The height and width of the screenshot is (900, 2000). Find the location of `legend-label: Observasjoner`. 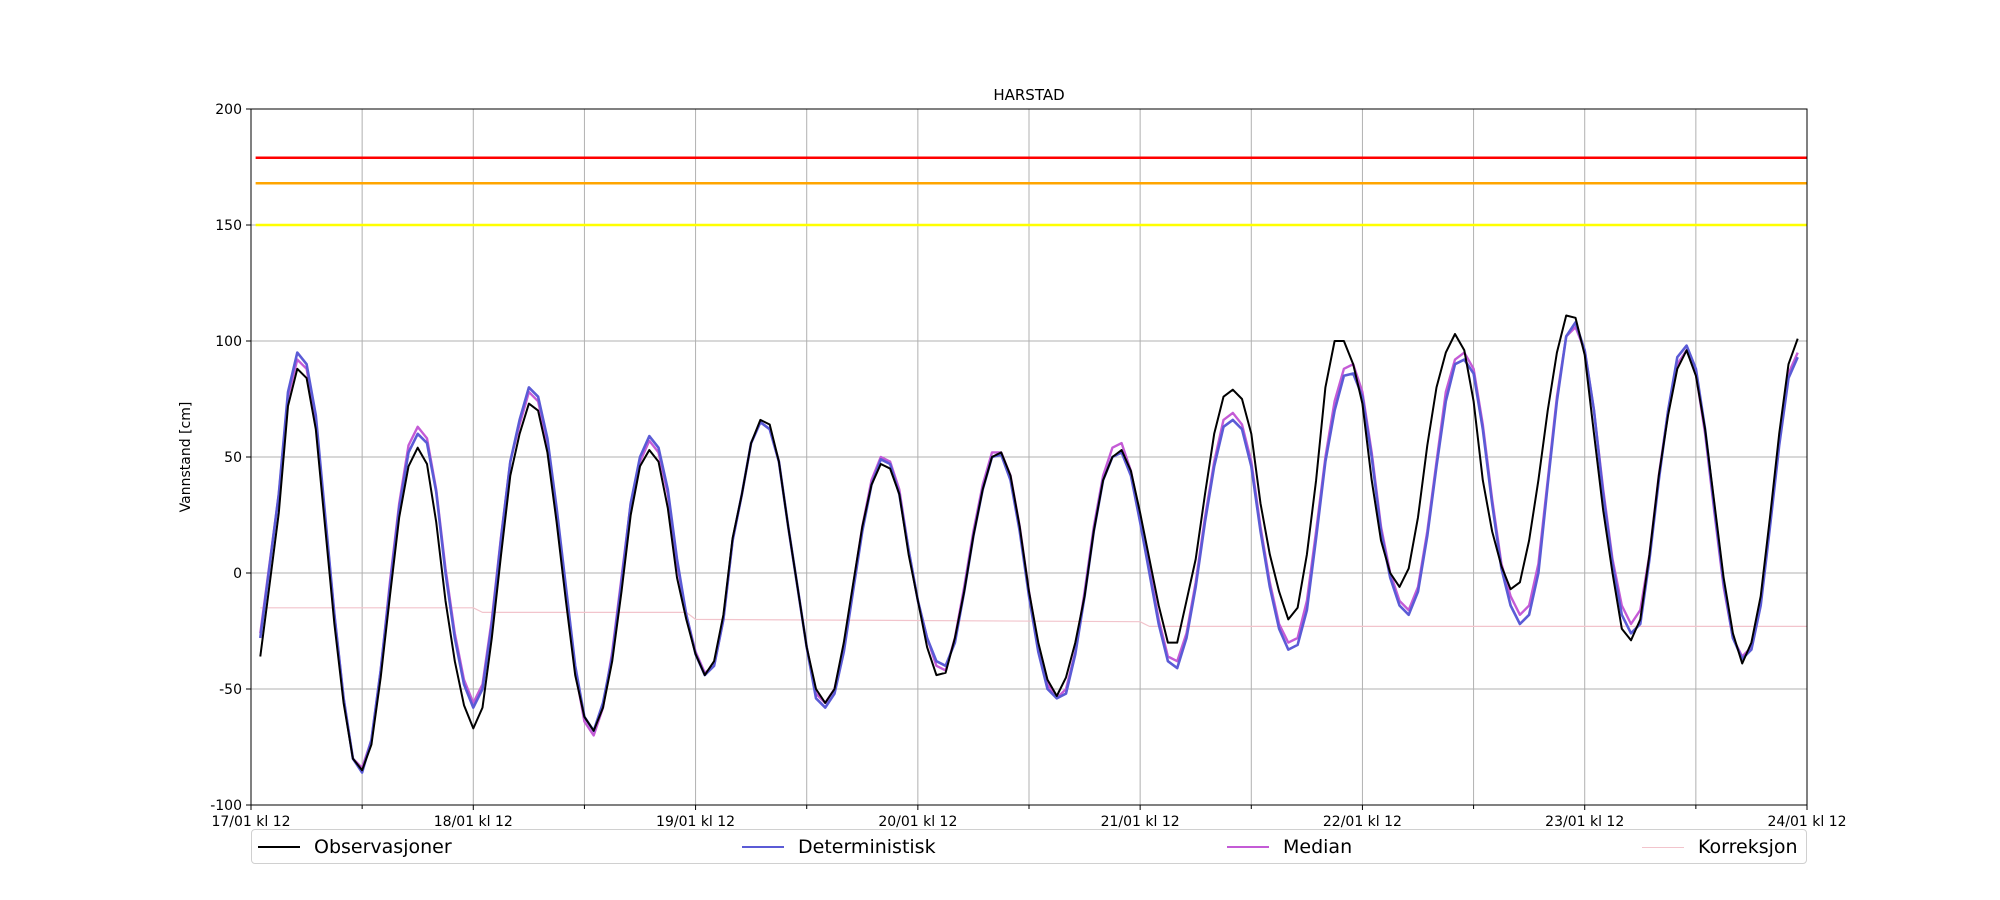

legend-label: Observasjoner is located at coordinates (383, 847).